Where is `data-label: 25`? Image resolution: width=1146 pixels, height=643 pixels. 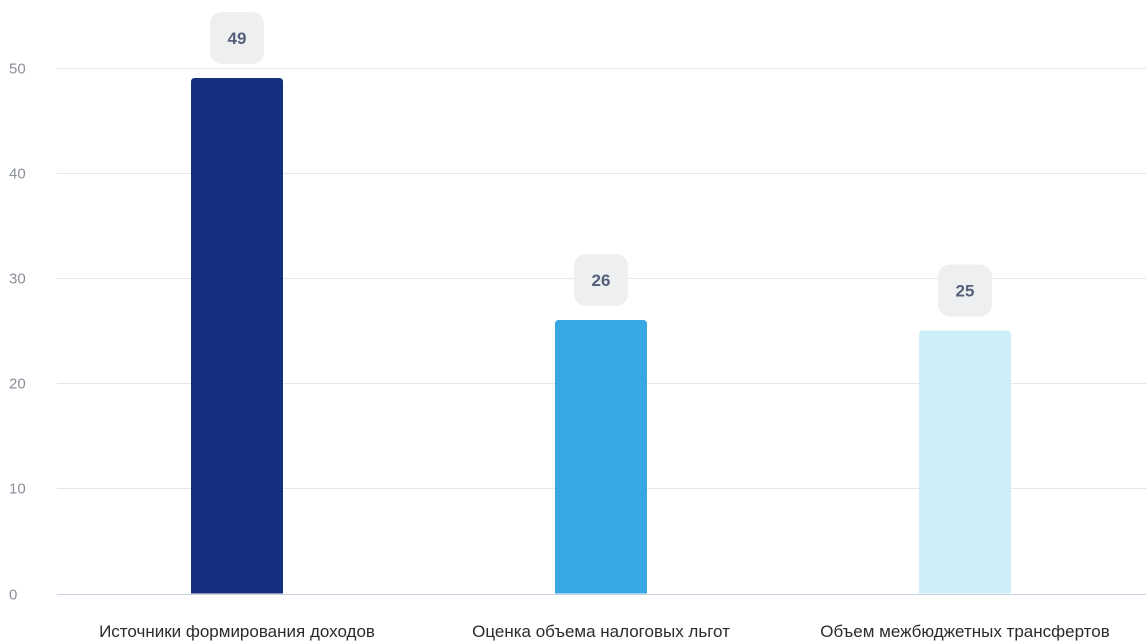
data-label: 25 is located at coordinates (965, 291).